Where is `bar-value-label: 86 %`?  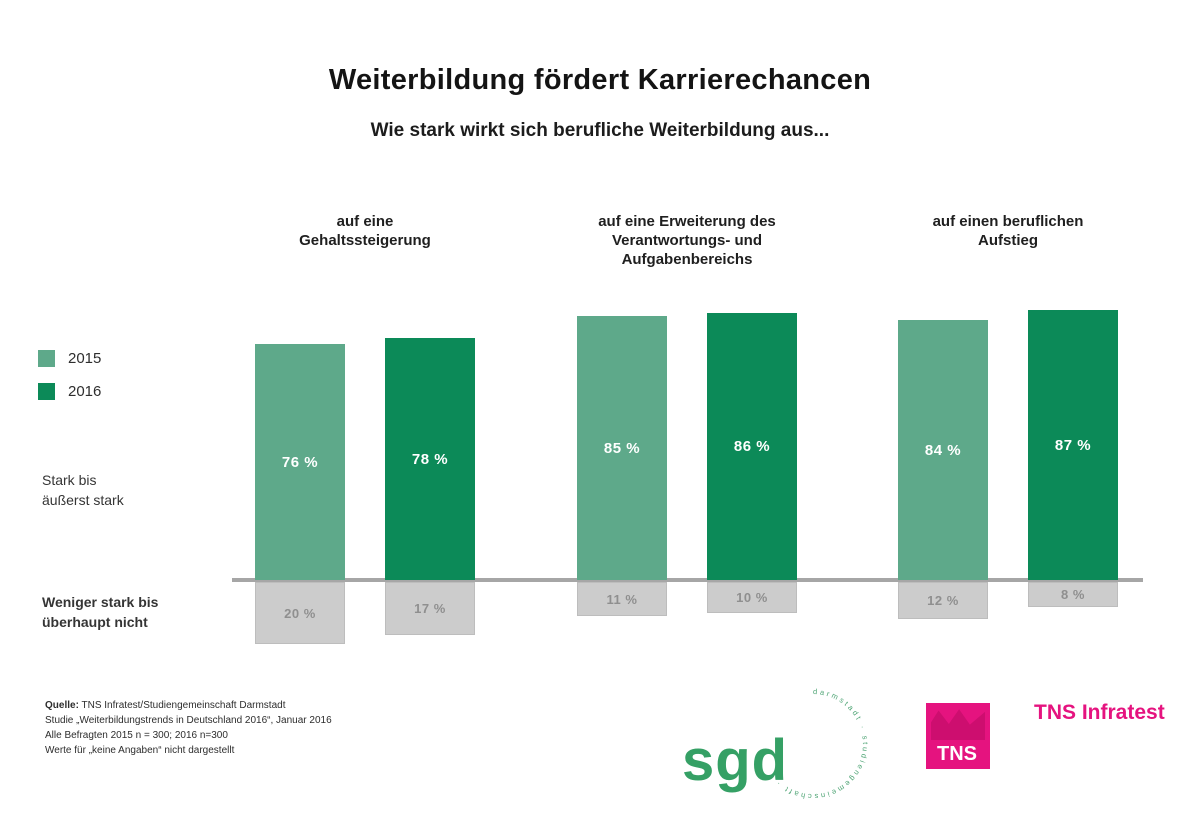
bar-value-label: 86 % is located at coordinates (752, 446).